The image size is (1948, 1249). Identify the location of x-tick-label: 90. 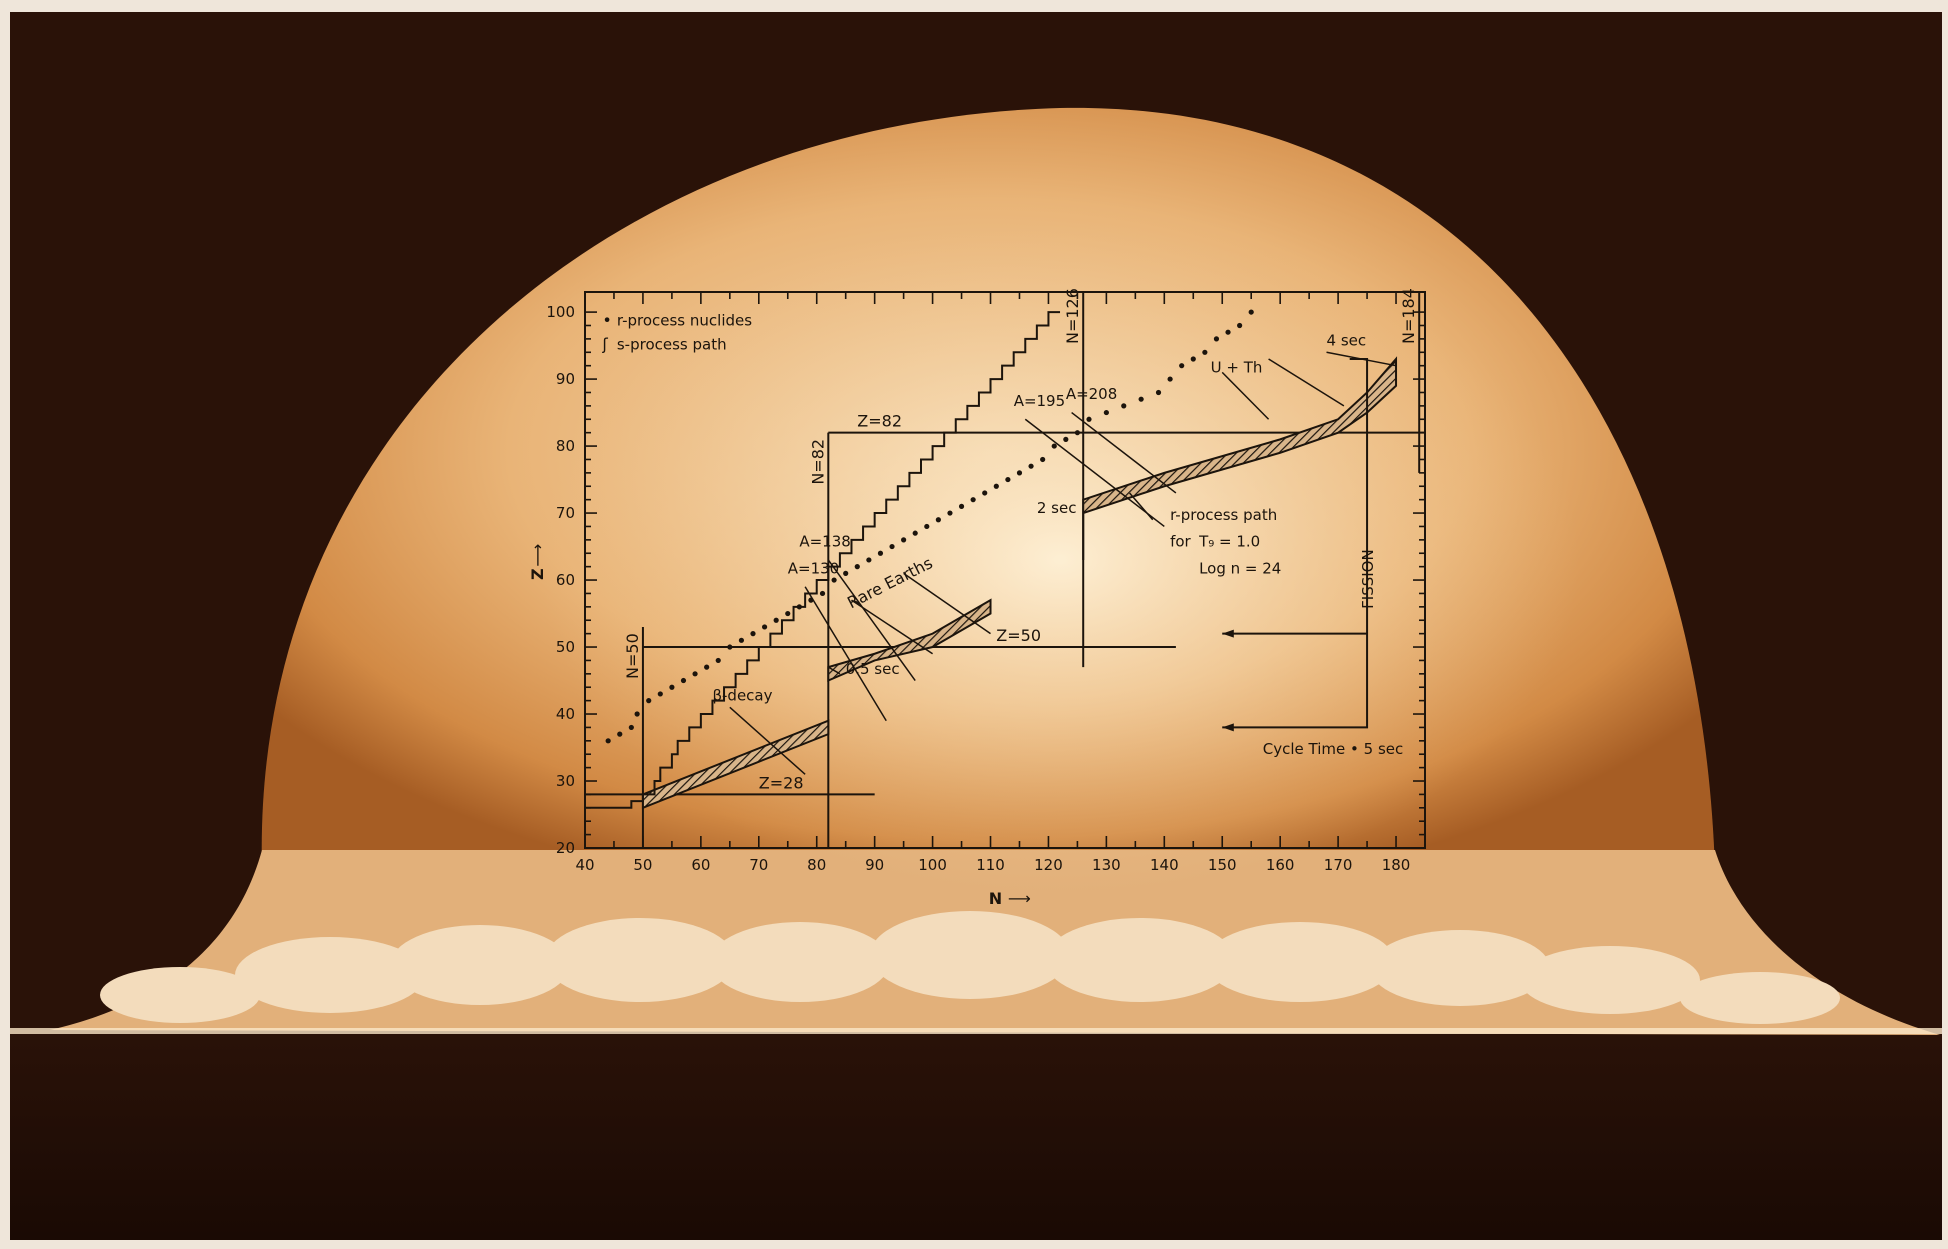
(874, 865).